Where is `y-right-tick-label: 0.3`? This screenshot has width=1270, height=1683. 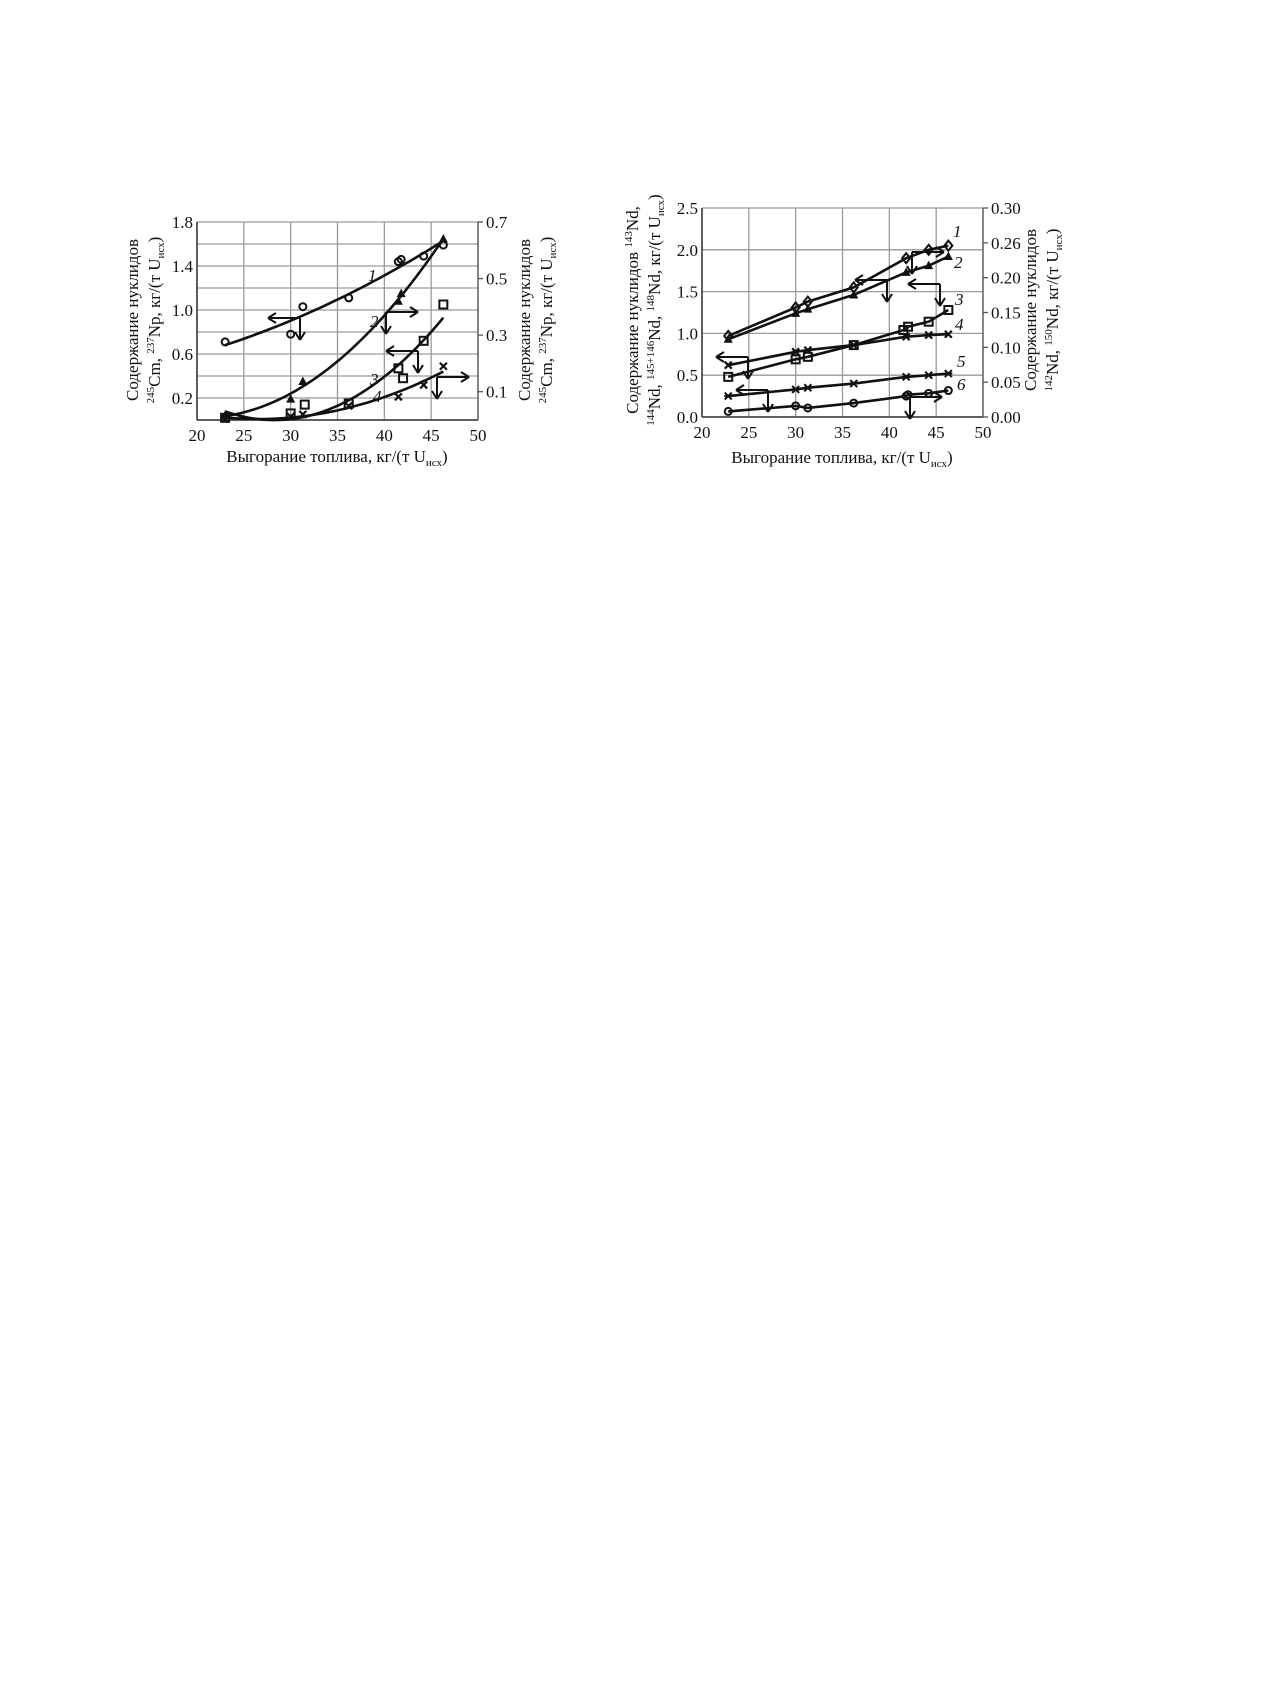 y-right-tick-label: 0.3 is located at coordinates (496, 335).